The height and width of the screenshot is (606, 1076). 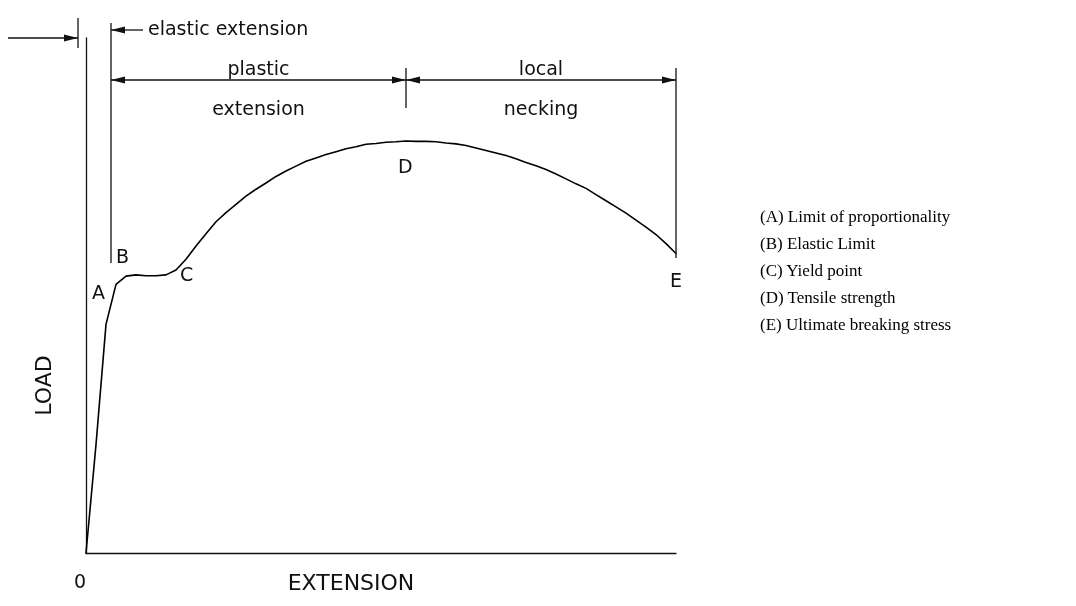 What do you see at coordinates (258, 88) in the screenshot?
I see `text: plastic extension` at bounding box center [258, 88].